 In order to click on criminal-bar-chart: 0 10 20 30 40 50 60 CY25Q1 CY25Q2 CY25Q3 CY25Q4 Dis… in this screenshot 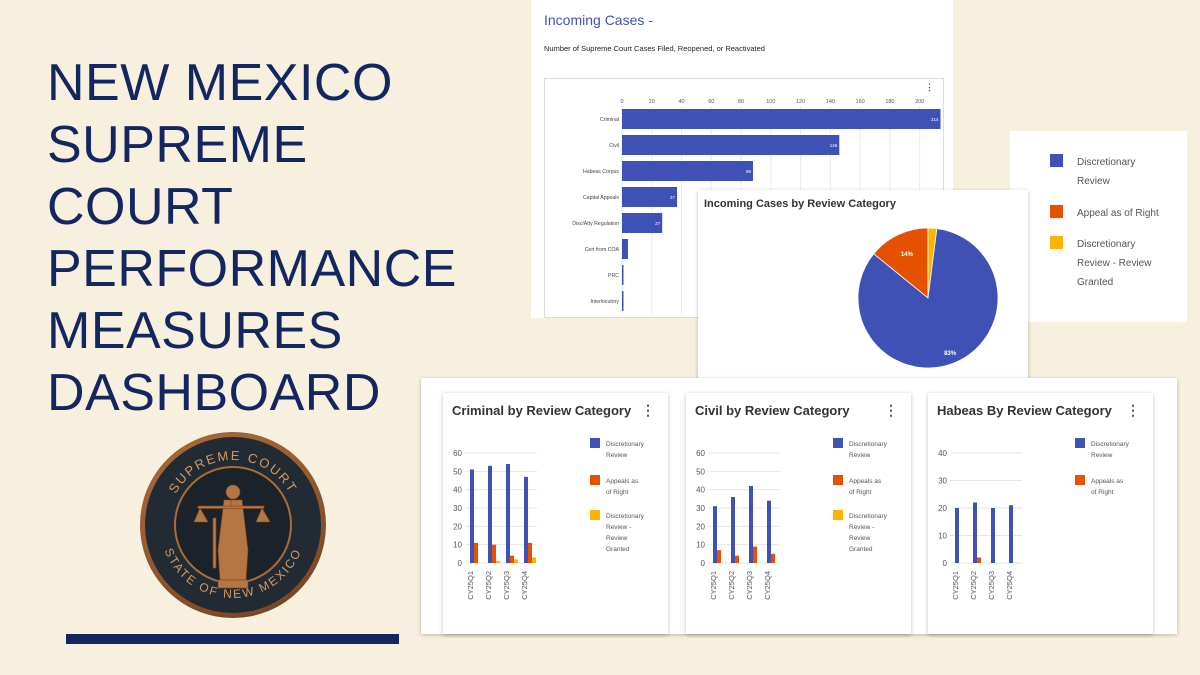, I will do `click(549, 519)`.